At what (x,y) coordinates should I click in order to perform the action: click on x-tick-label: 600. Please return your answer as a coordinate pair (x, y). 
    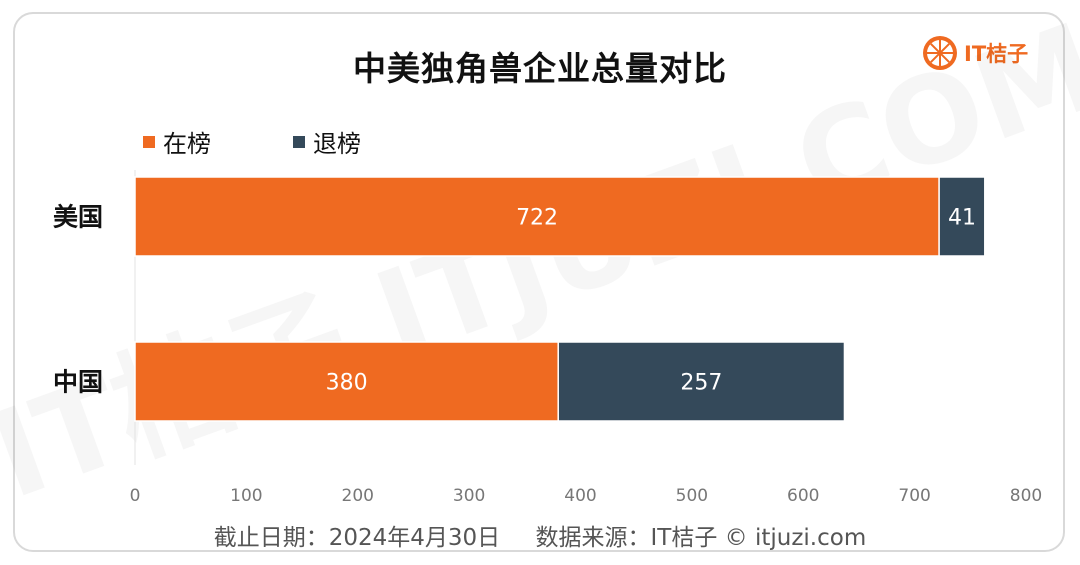
    Looking at the image, I should click on (803, 496).